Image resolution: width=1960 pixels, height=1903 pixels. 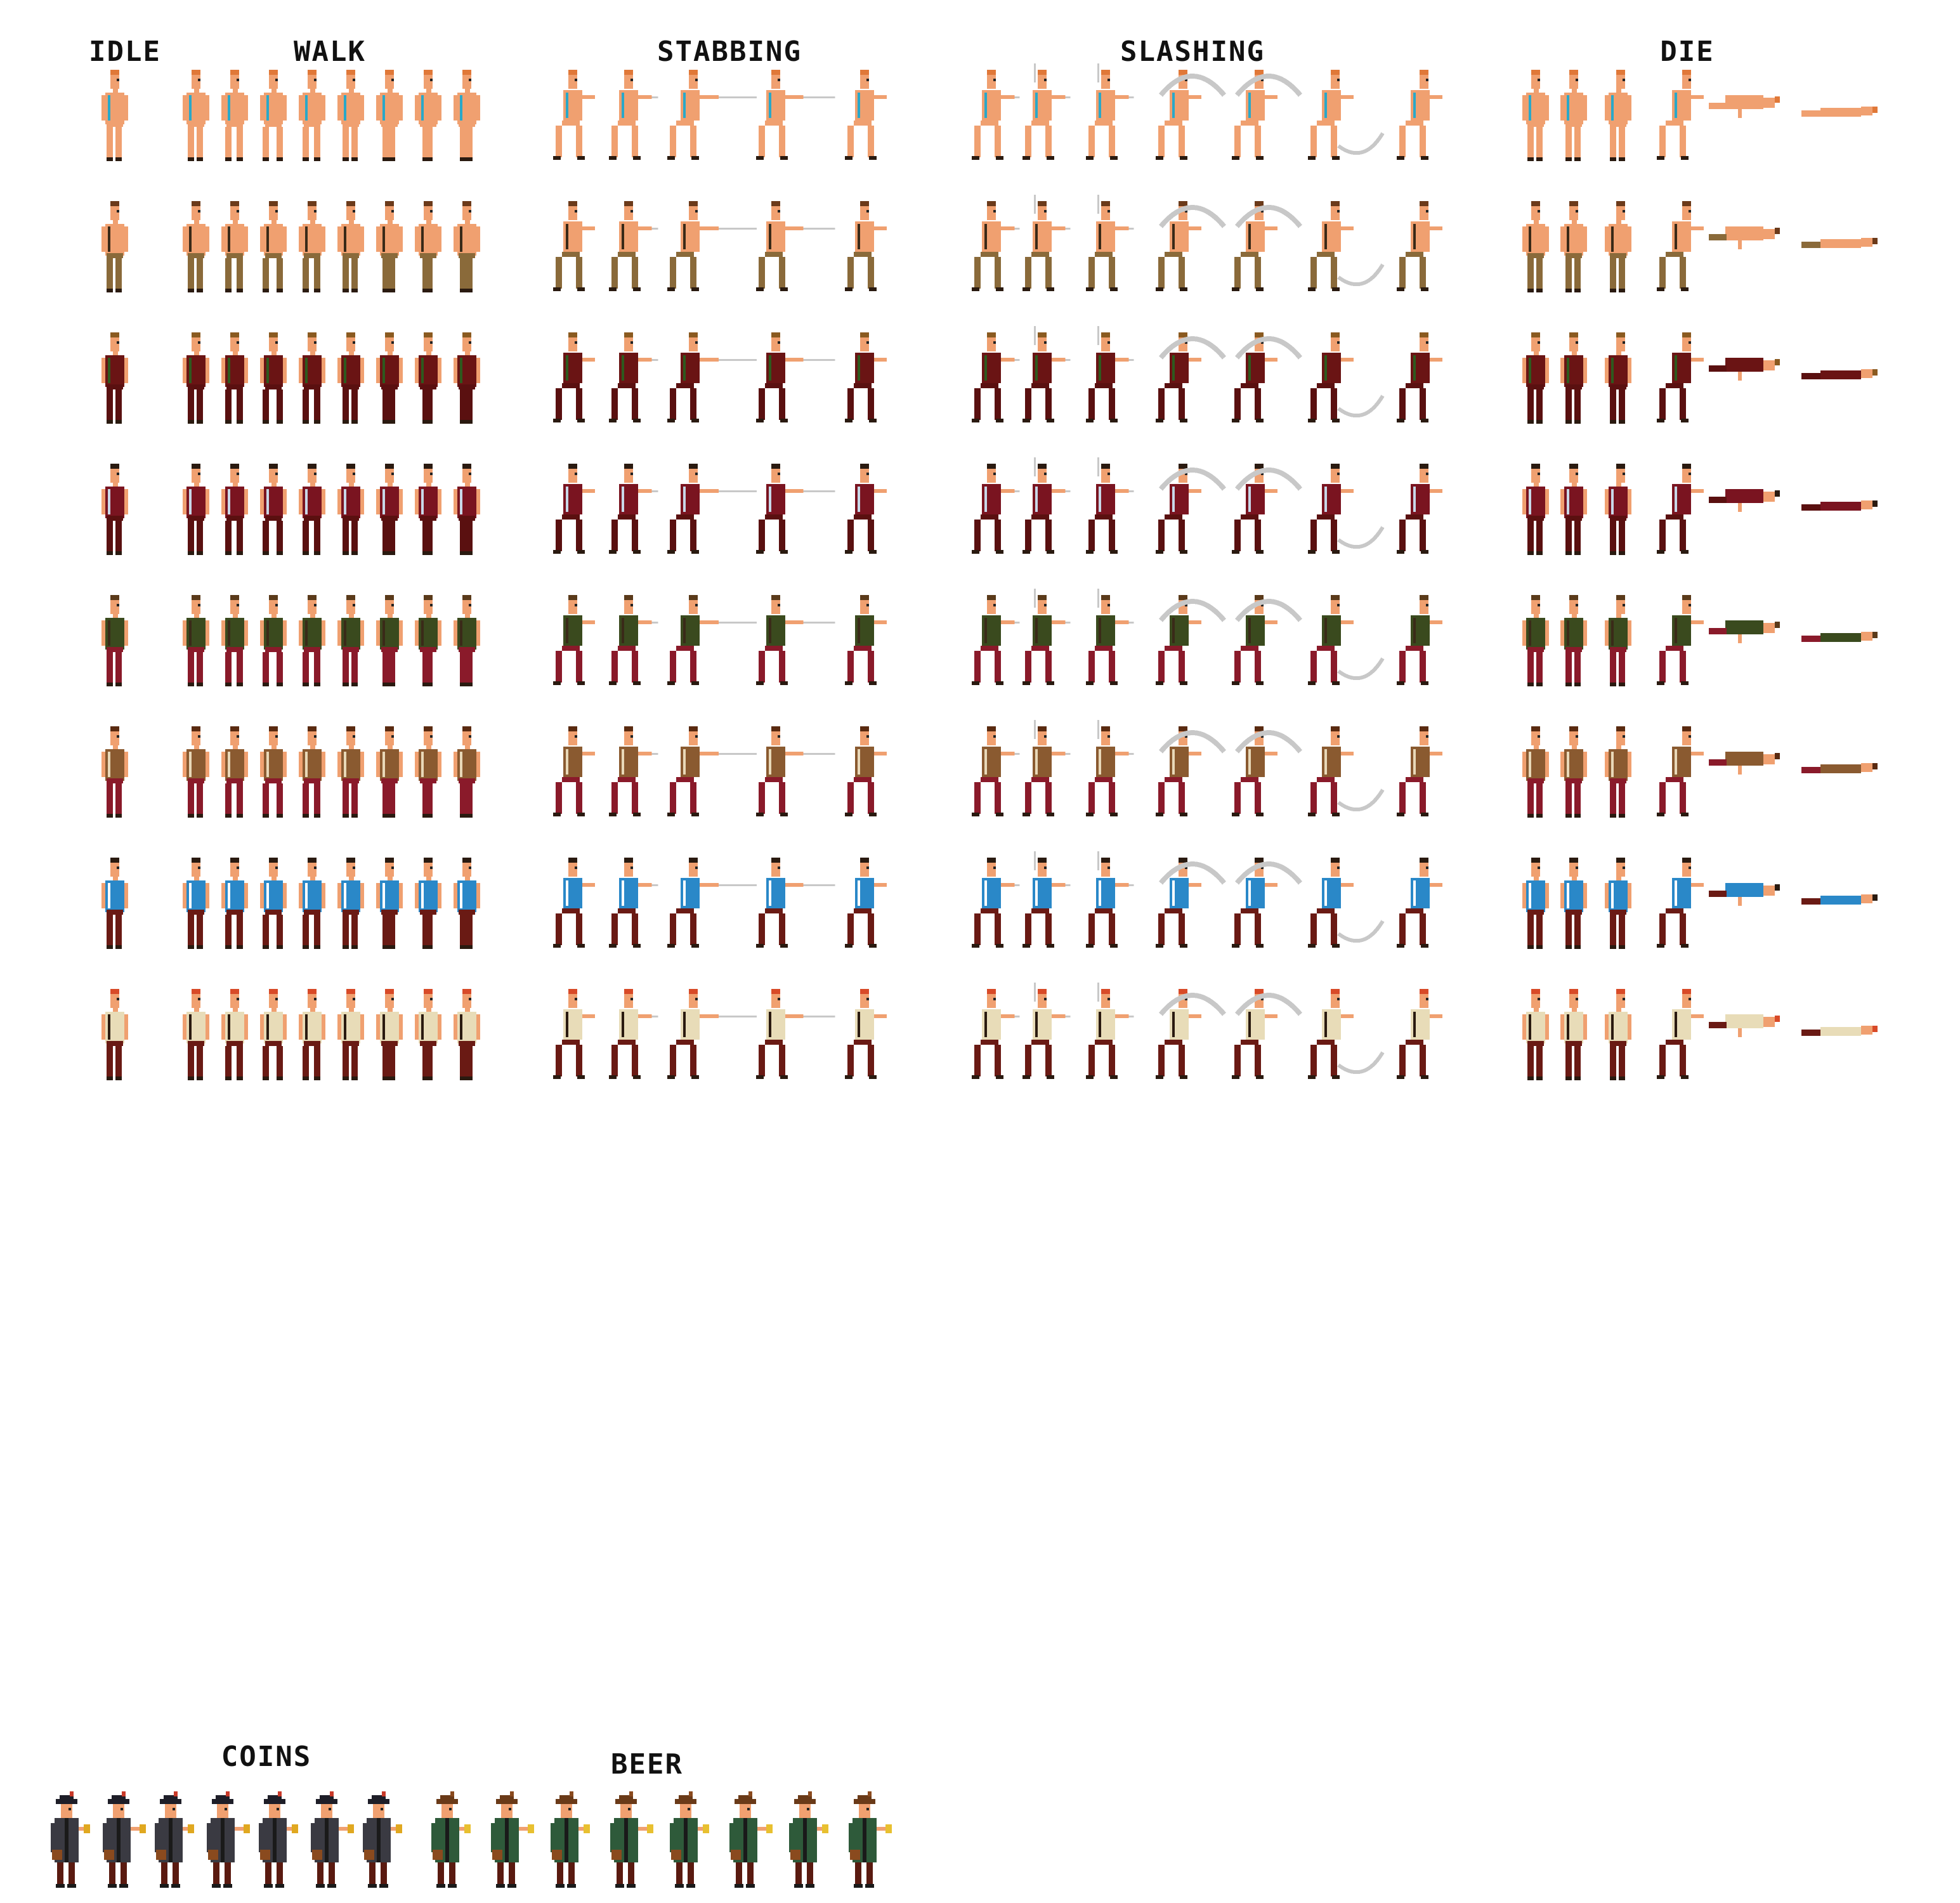 I want to click on header-beer: BEER, so click(x=647, y=1764).